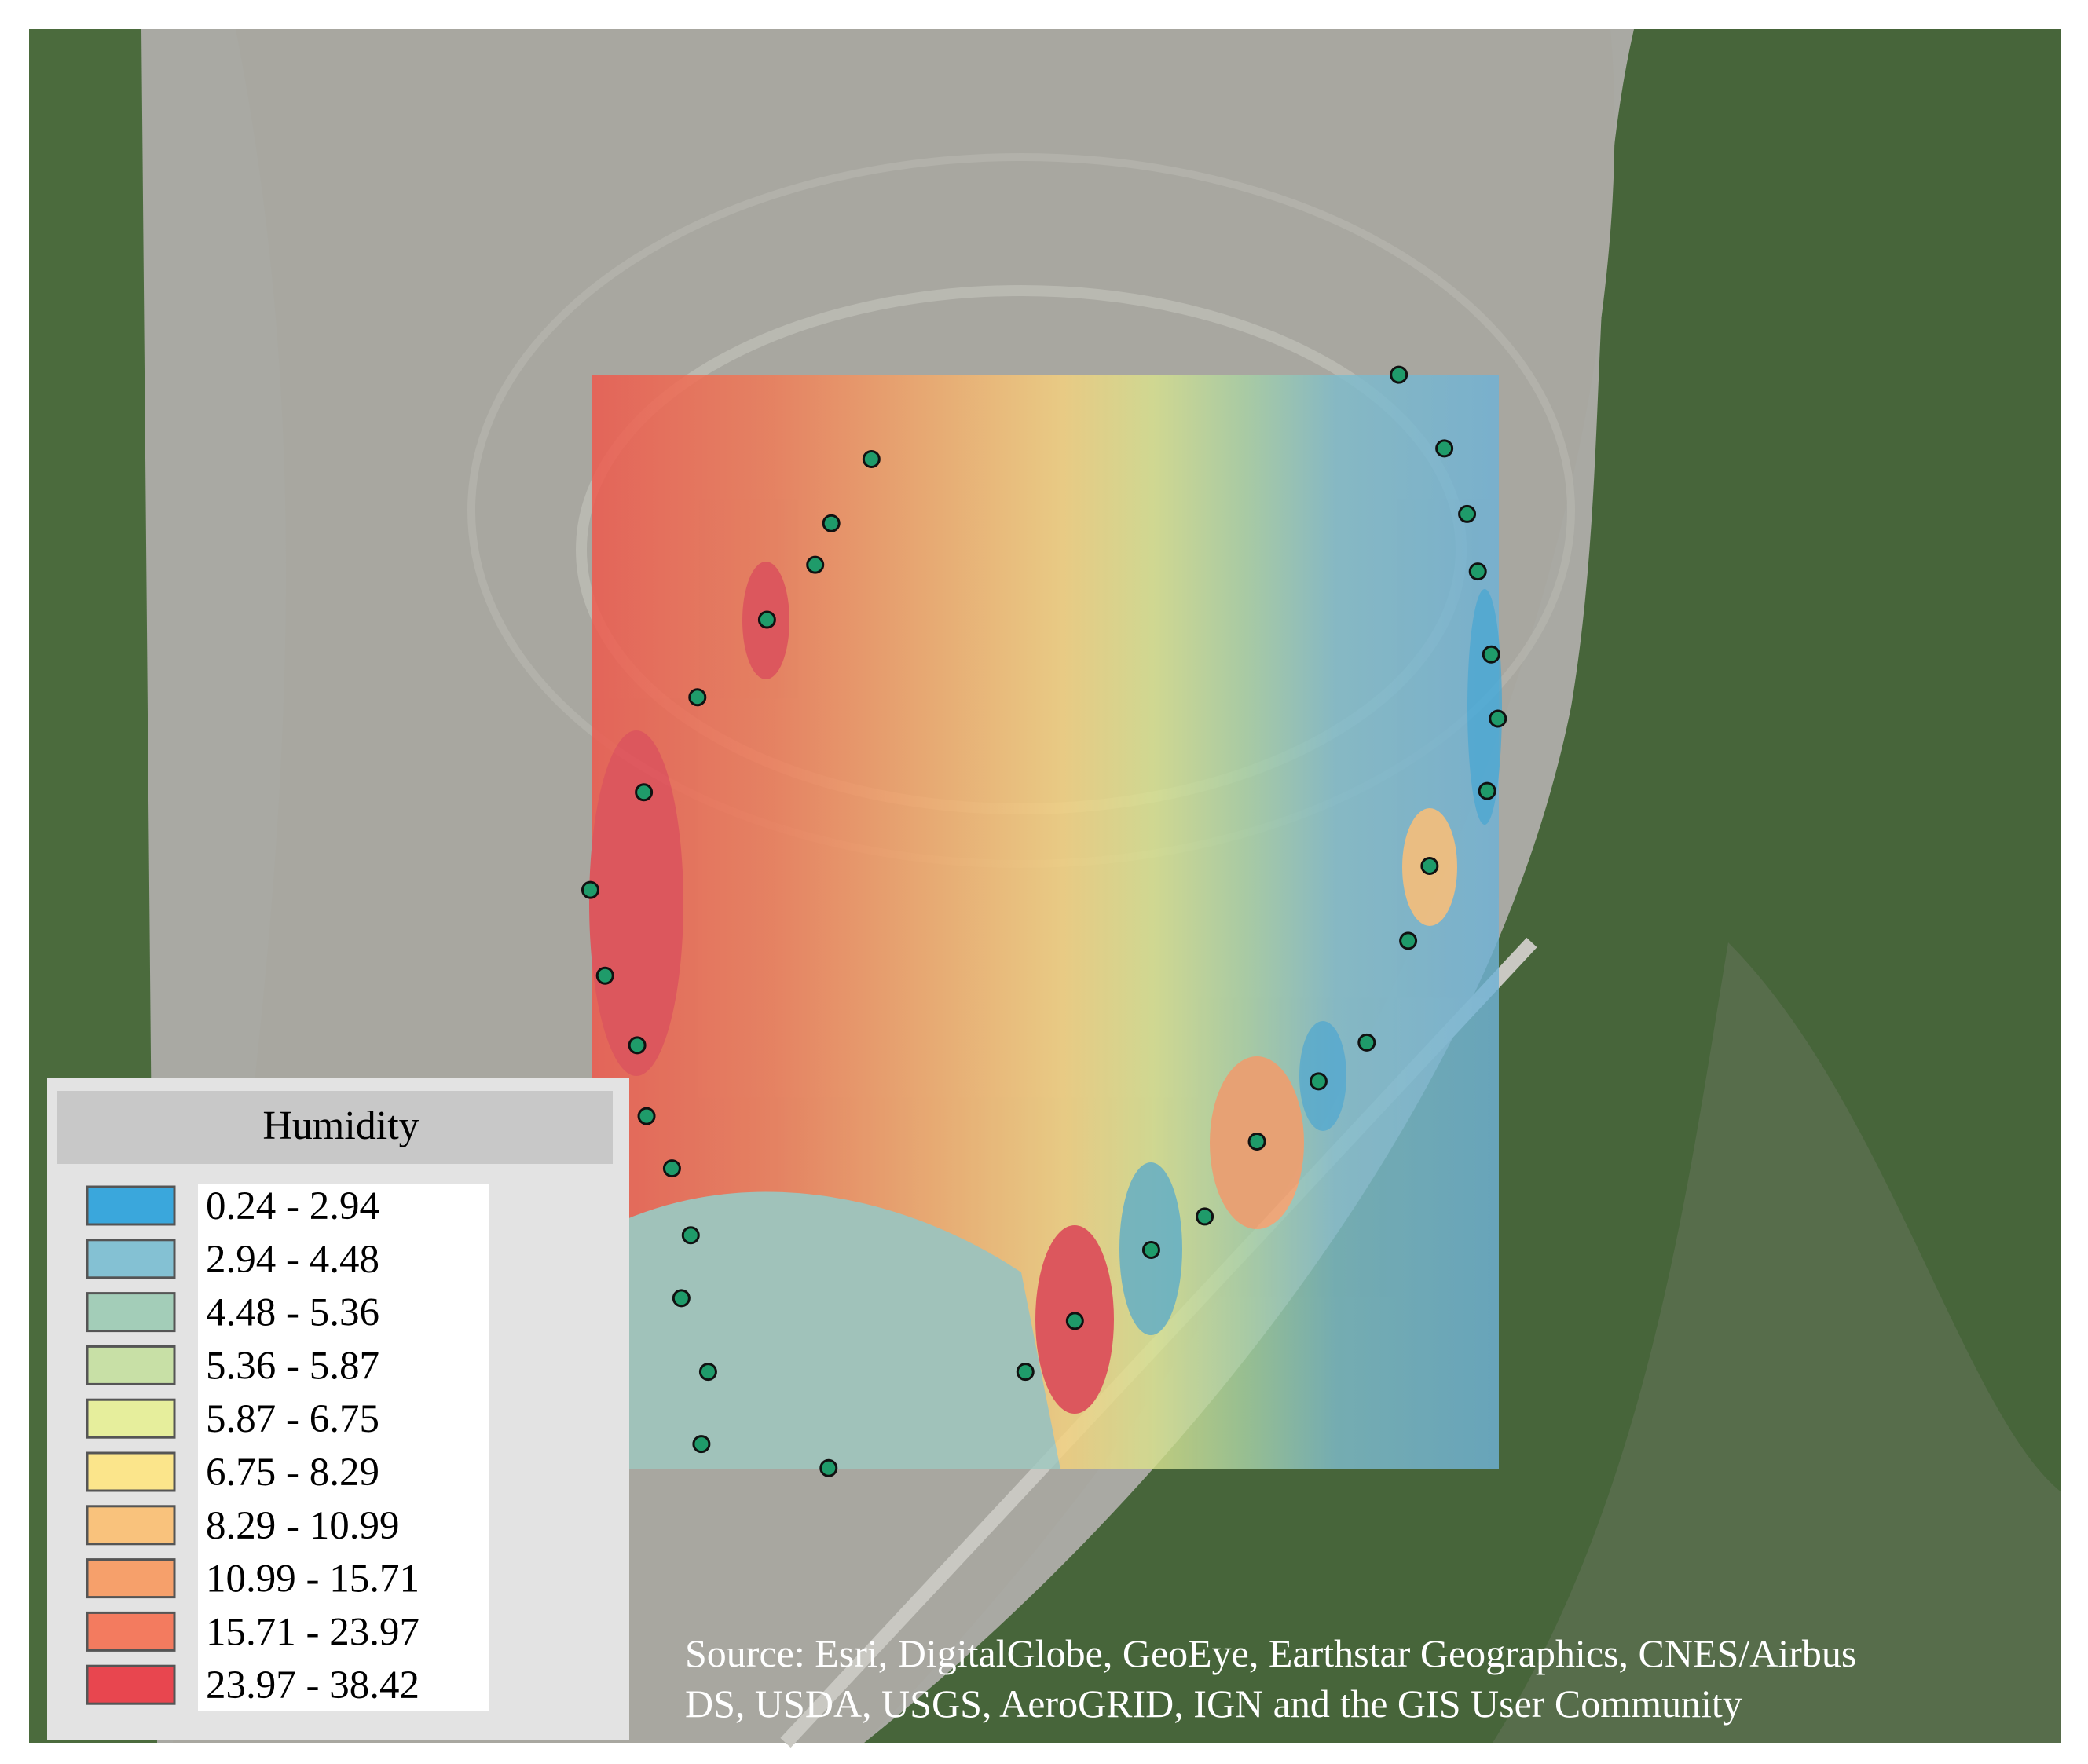  I want to click on legend-label: 15.71 - 23.97, so click(312, 1632).